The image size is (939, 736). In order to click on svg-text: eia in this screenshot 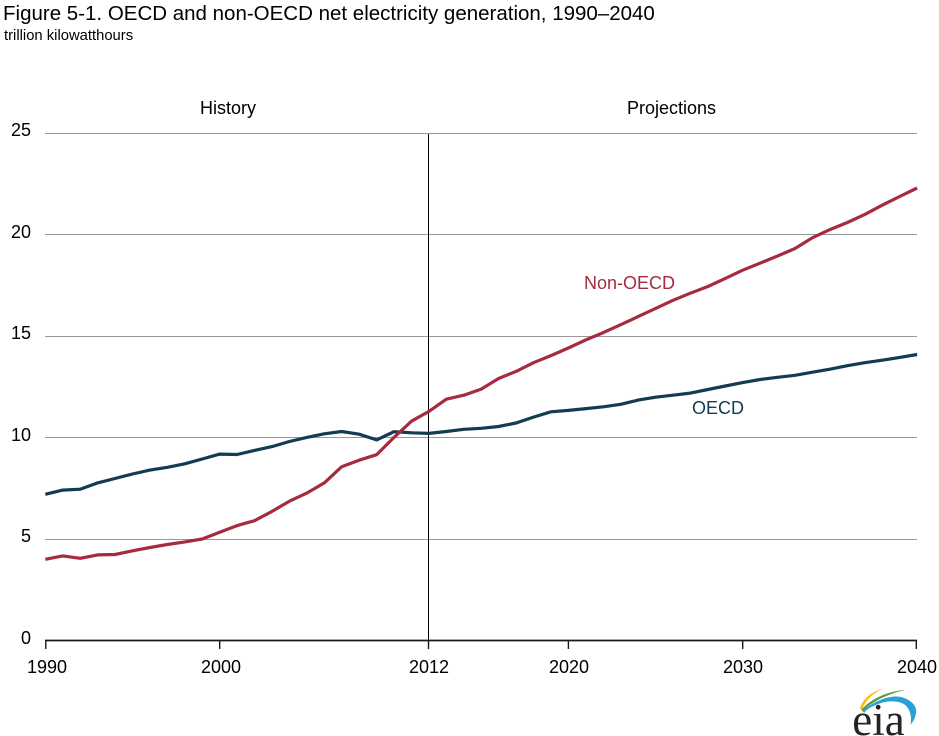, I will do `click(878, 715)`.